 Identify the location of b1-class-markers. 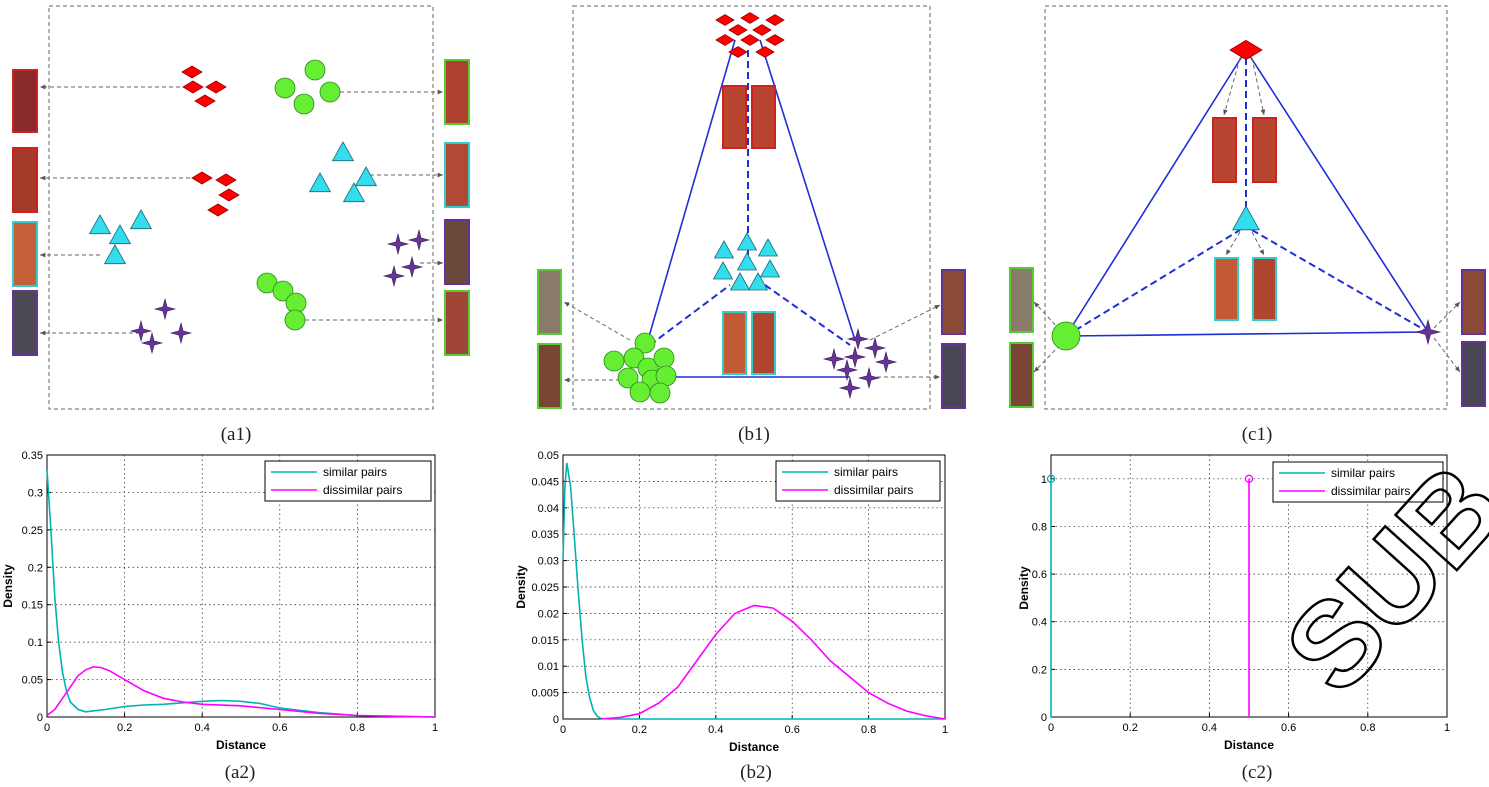
(750, 208).